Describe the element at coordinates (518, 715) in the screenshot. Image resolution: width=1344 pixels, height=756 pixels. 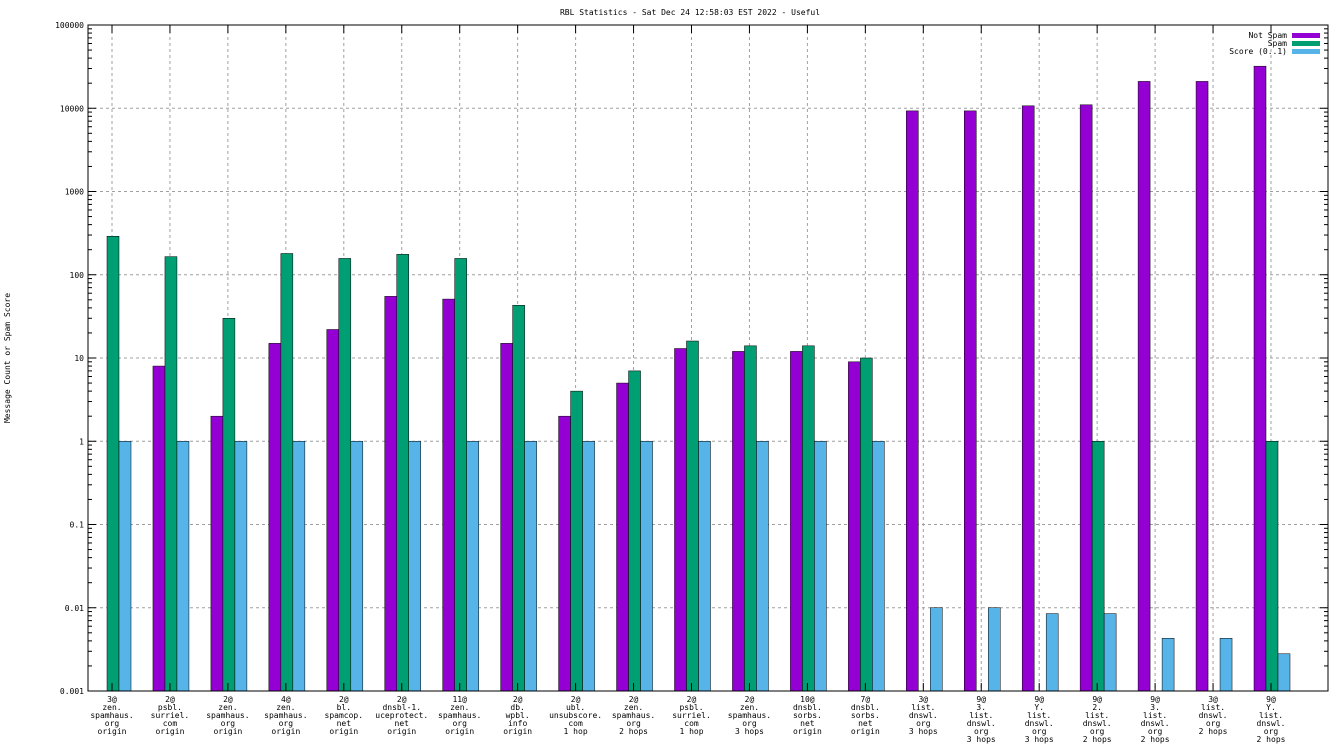
I see `x-tick-label: wpbl.` at that location.